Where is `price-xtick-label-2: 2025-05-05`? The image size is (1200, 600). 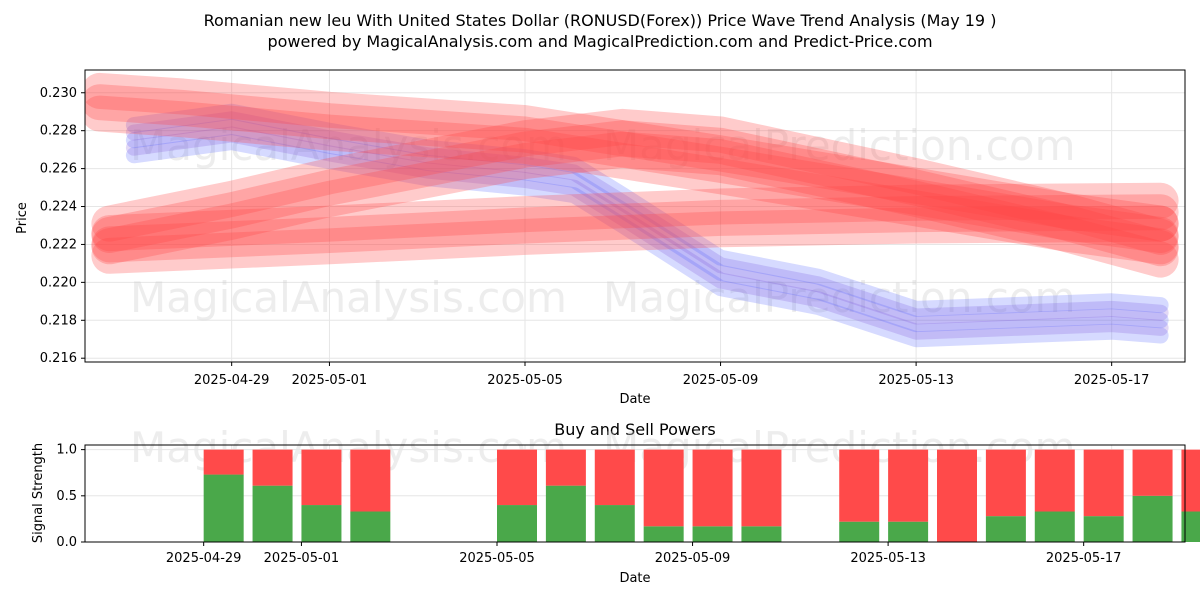 price-xtick-label-2: 2025-05-05 is located at coordinates (525, 380).